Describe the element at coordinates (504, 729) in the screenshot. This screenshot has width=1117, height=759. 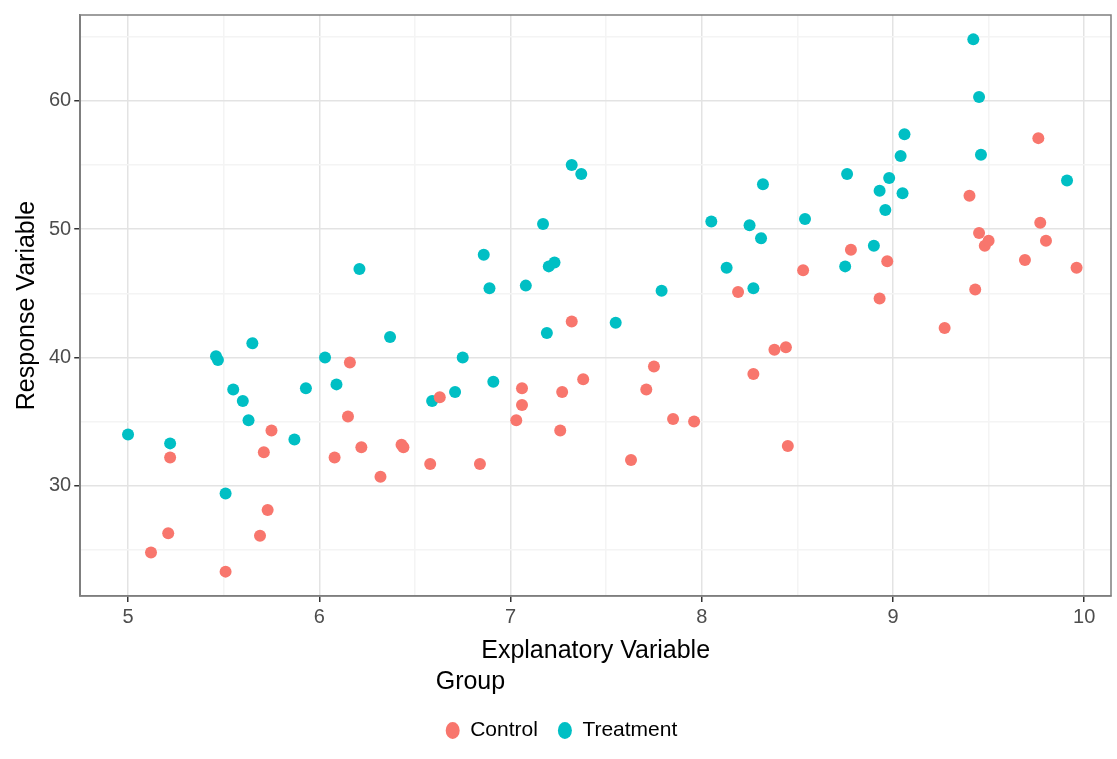
I see `legend-label: Control` at that location.